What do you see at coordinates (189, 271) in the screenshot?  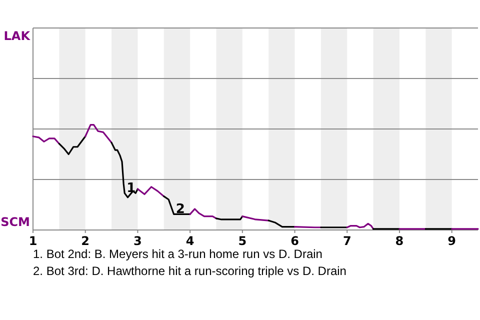 I see `text: 2. Bot 3rd: D. Hawthorne hit a run-scoring triple vs D. Drain` at bounding box center [189, 271].